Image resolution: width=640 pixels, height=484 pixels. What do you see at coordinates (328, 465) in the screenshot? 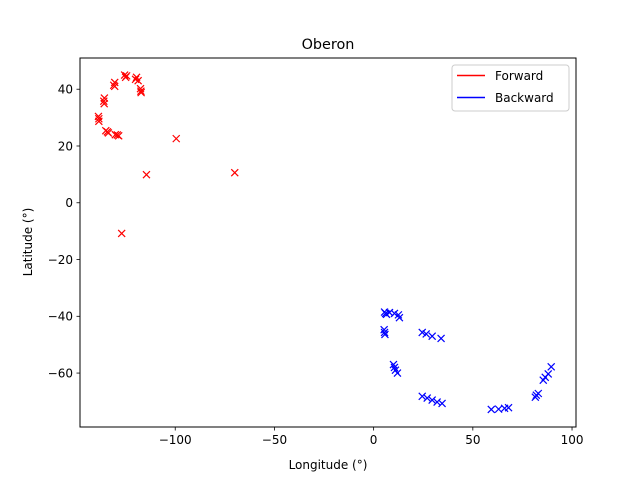
I see `x-axis-label: Longitude (°)` at bounding box center [328, 465].